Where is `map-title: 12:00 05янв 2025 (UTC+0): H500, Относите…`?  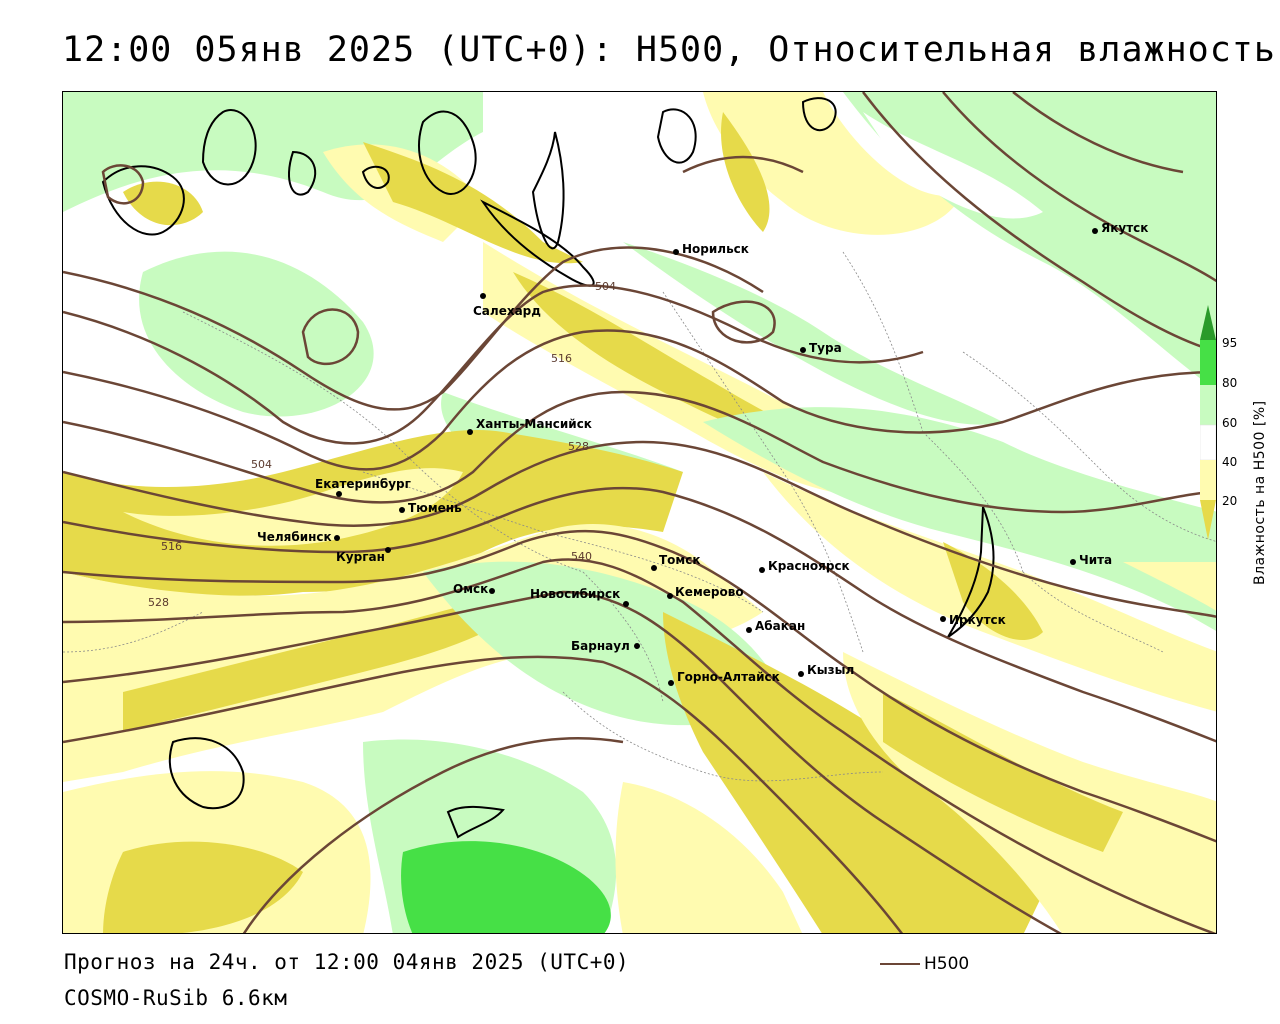
map-title: 12:00 05янв 2025 (UTC+0): H500, Относите… is located at coordinates (669, 50).